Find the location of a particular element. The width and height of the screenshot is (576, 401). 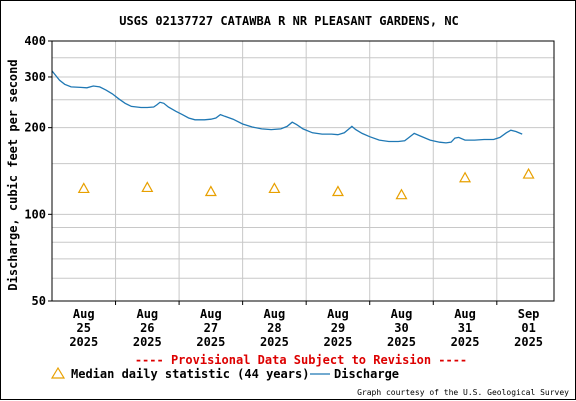

x-tick-label: 25 is located at coordinates (84, 328).